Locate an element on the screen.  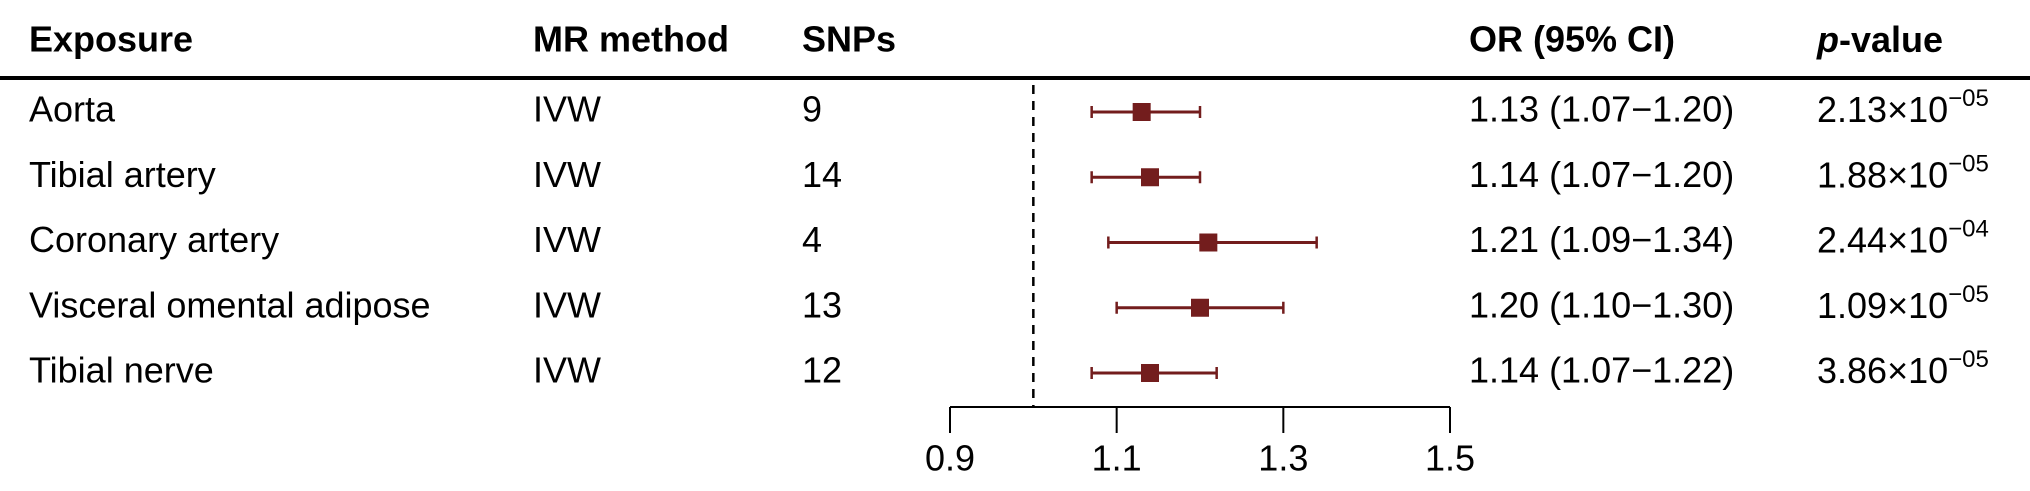
p-value-label: 2.13×10−05 is located at coordinates (1903, 107).